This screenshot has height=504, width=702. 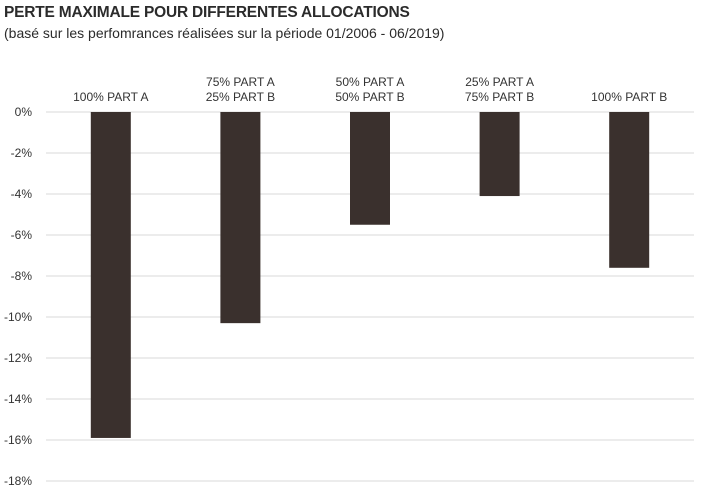 I want to click on category-label: 25% PART B, so click(x=240, y=97).